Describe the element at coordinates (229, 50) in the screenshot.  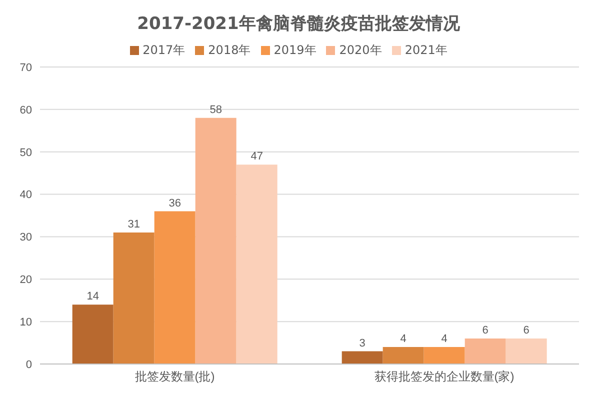
I see `legend-label: 2018年` at that location.